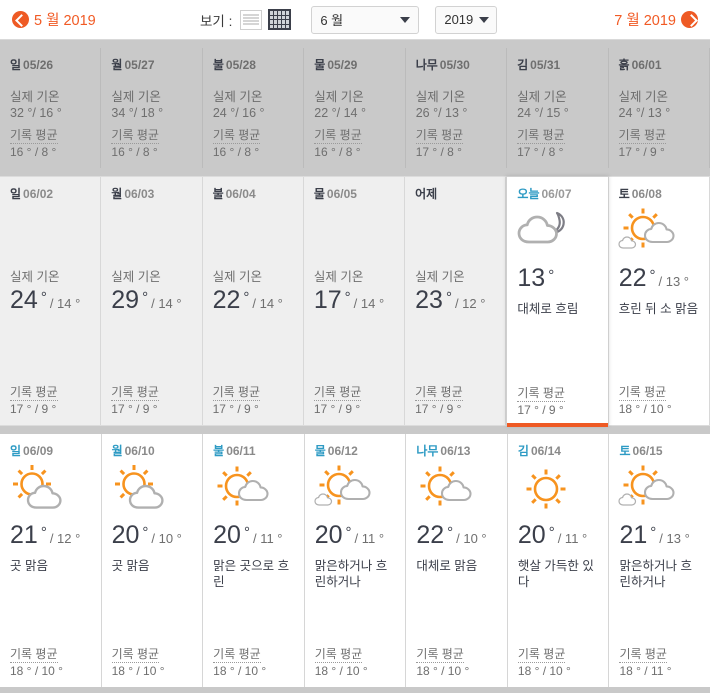  I want to click on day-header: 월 06/10, so click(152, 451).